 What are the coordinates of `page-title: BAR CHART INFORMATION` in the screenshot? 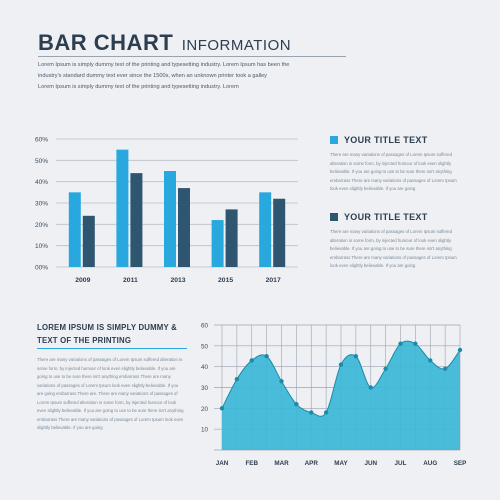 It's located at (164, 43).